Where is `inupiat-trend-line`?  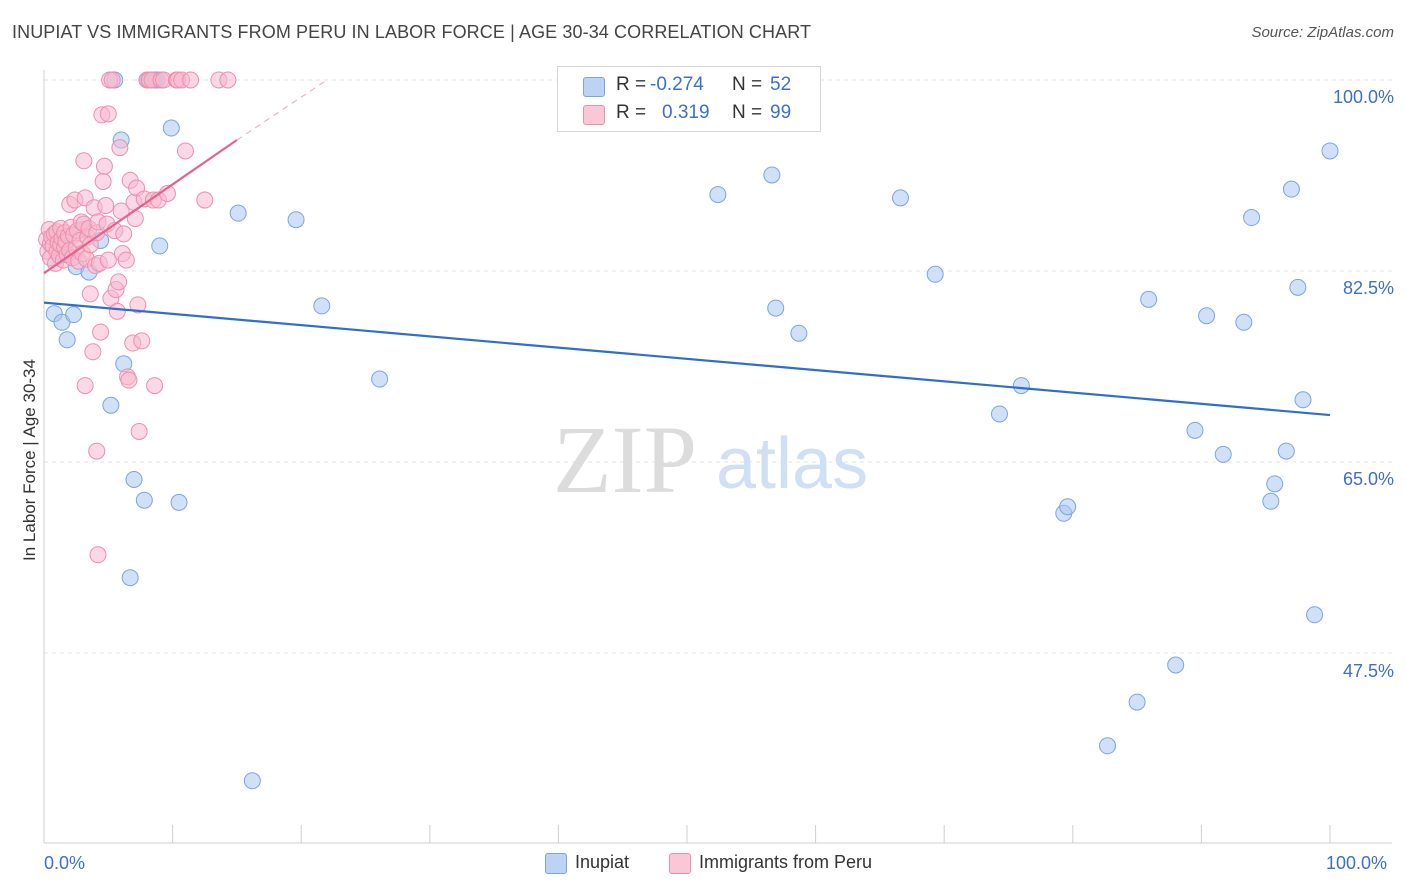
inupiat-trend-line is located at coordinates (687, 359).